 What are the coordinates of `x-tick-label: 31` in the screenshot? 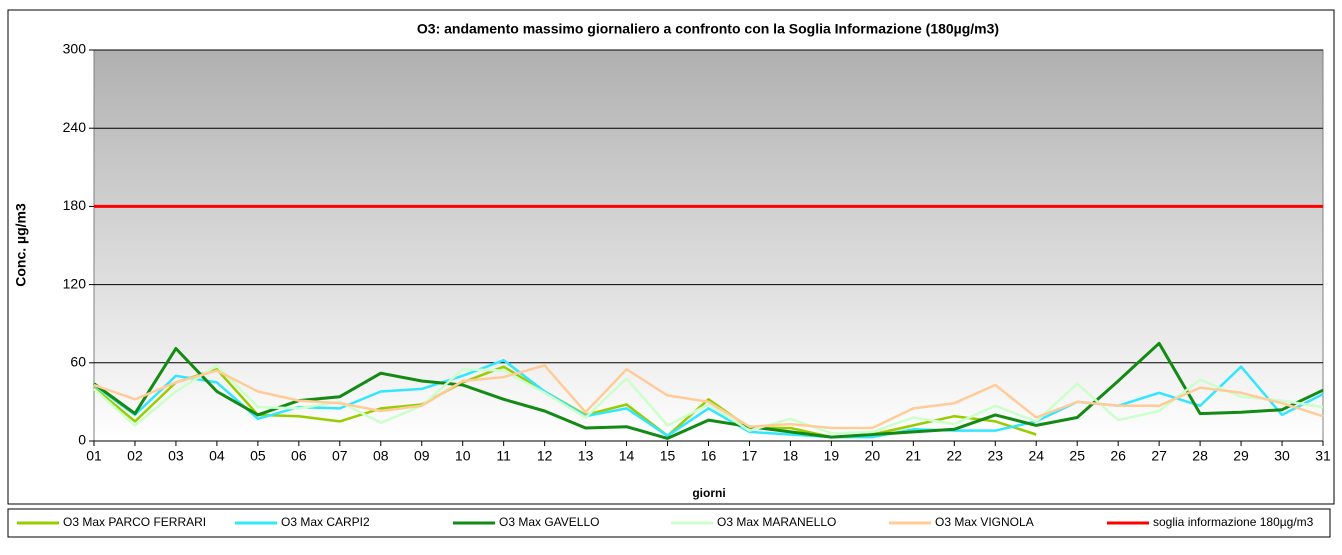 It's located at (1323, 456).